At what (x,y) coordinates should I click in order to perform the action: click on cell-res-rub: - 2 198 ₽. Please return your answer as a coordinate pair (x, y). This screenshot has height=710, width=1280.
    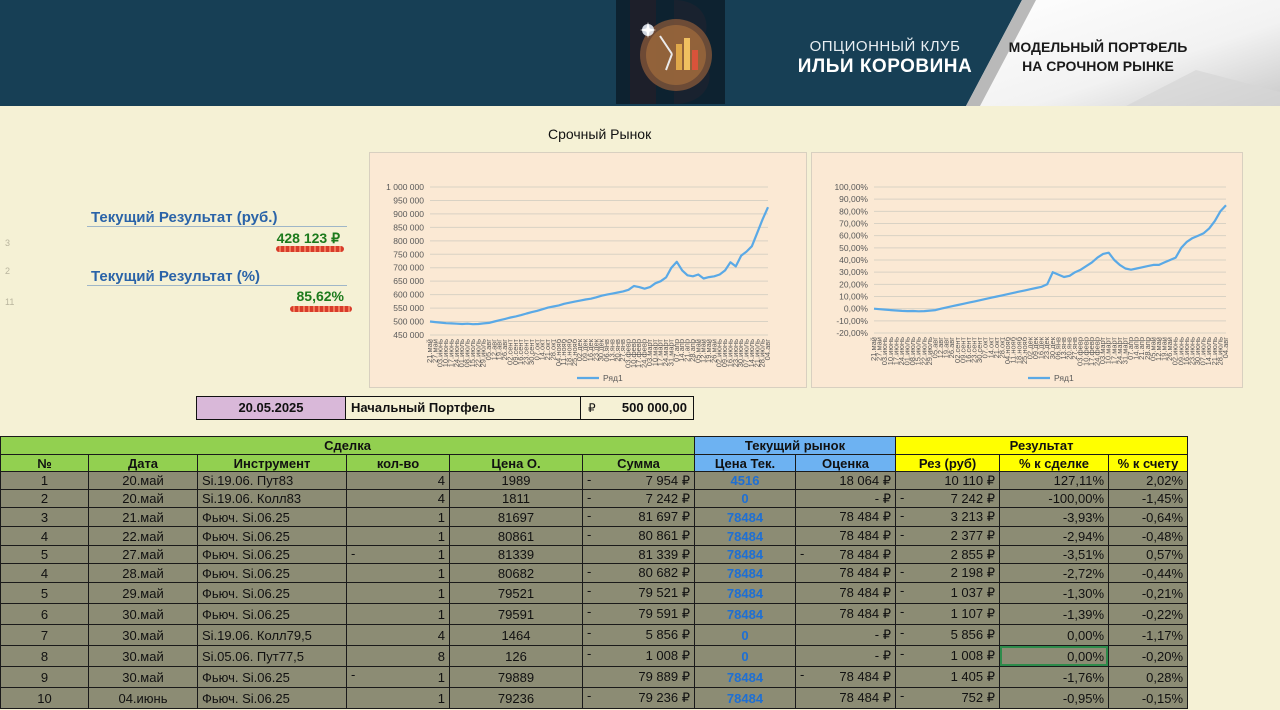
    Looking at the image, I should click on (948, 573).